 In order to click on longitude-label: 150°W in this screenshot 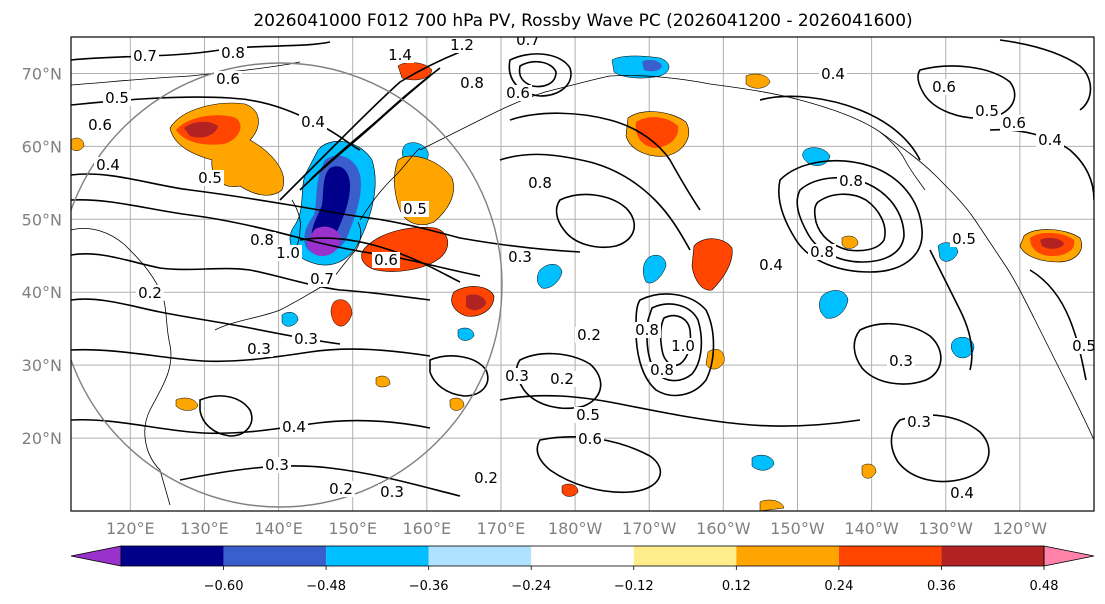, I will do `click(797, 528)`.